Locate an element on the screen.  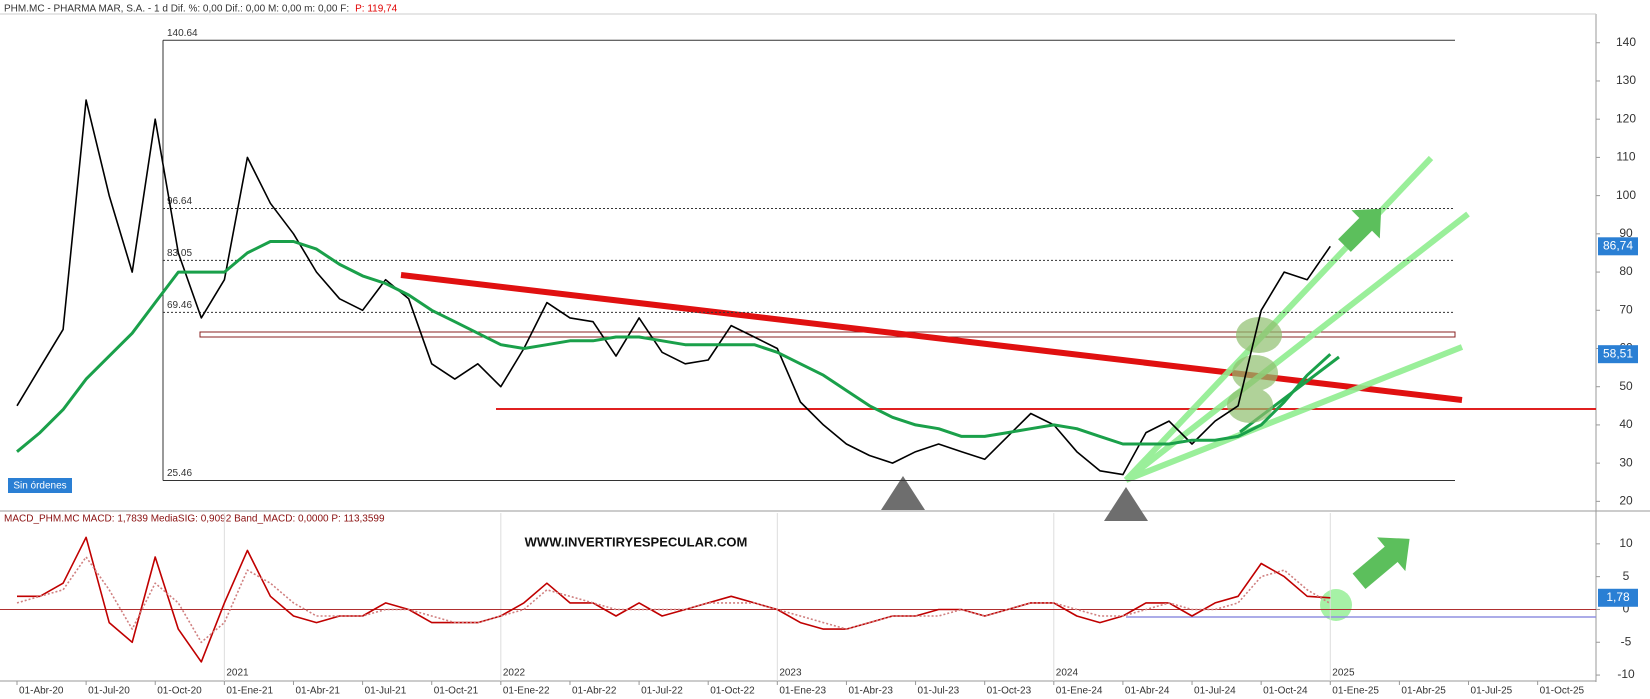
year-label: 2022 is located at coordinates (514, 673).